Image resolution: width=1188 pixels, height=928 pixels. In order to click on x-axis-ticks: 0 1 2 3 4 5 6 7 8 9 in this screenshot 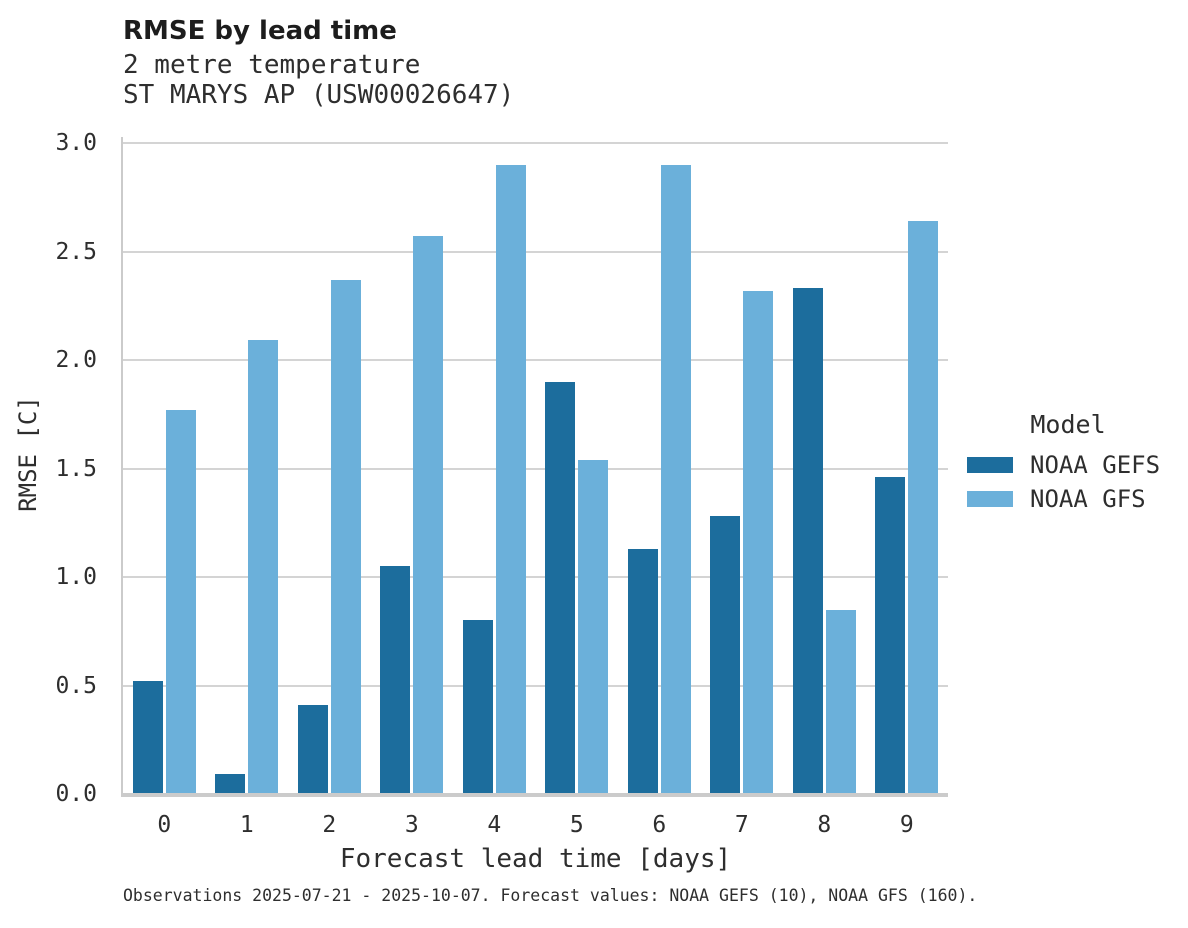, I will do `click(535, 825)`.